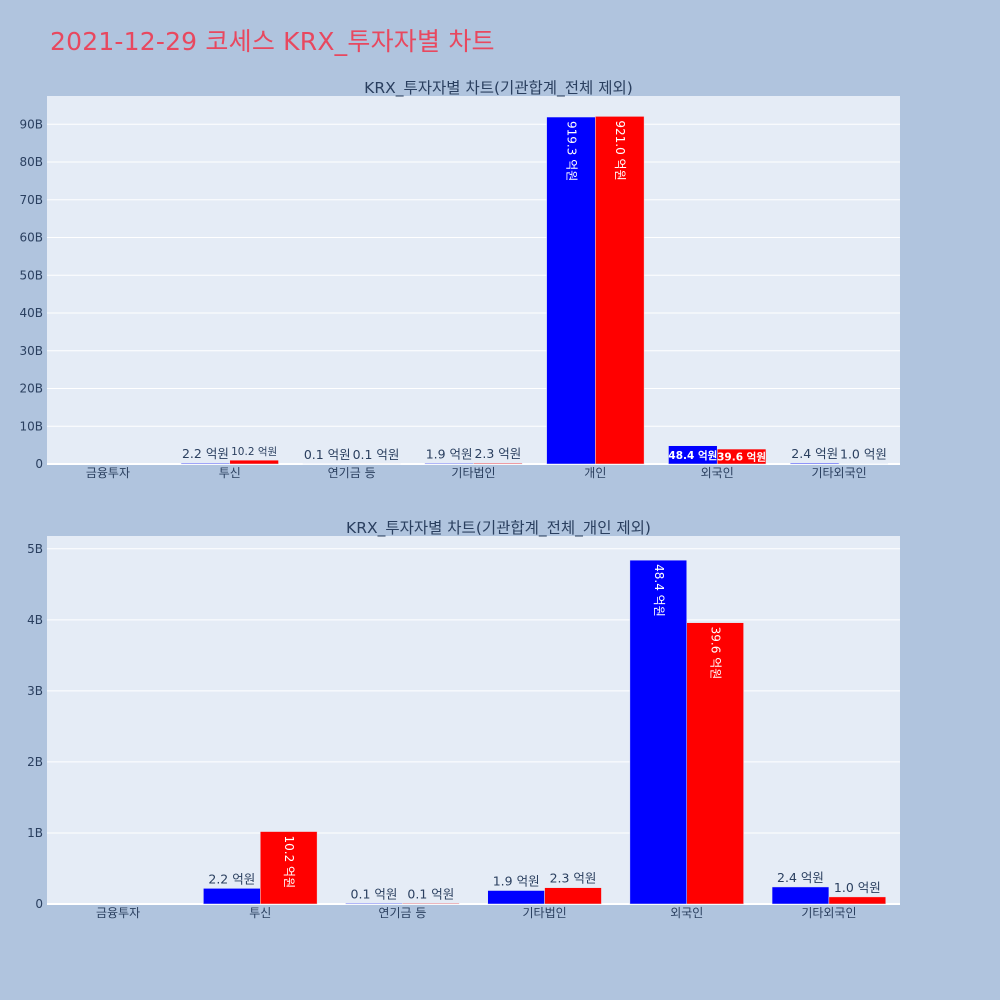 This screenshot has height=1000, width=1000. Describe the element at coordinates (498, 88) in the screenshot. I see `chart-title: KRX_투자자별 차트(기관합계_전체 제외)` at that location.